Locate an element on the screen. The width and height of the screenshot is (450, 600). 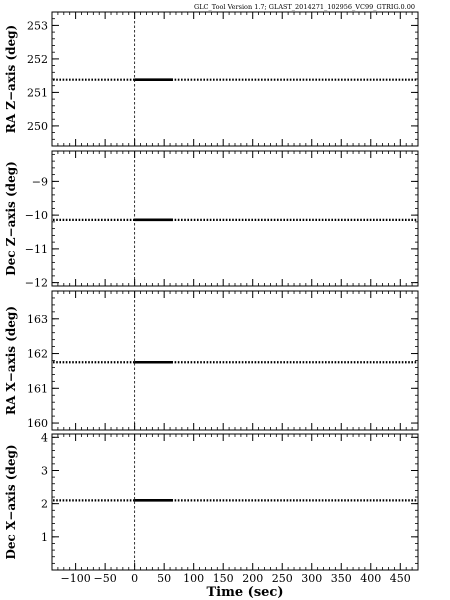
y-tick-label: 253 is located at coordinates (37, 25).